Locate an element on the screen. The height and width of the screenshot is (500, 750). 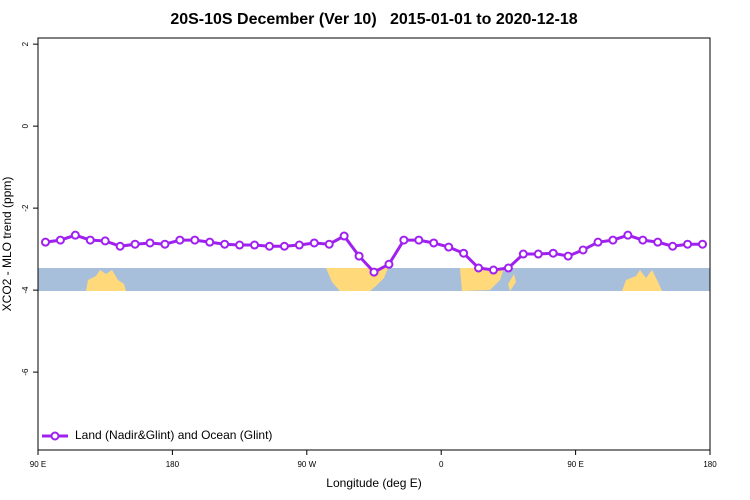
y-tick-label: -2 is located at coordinates (25, 208).